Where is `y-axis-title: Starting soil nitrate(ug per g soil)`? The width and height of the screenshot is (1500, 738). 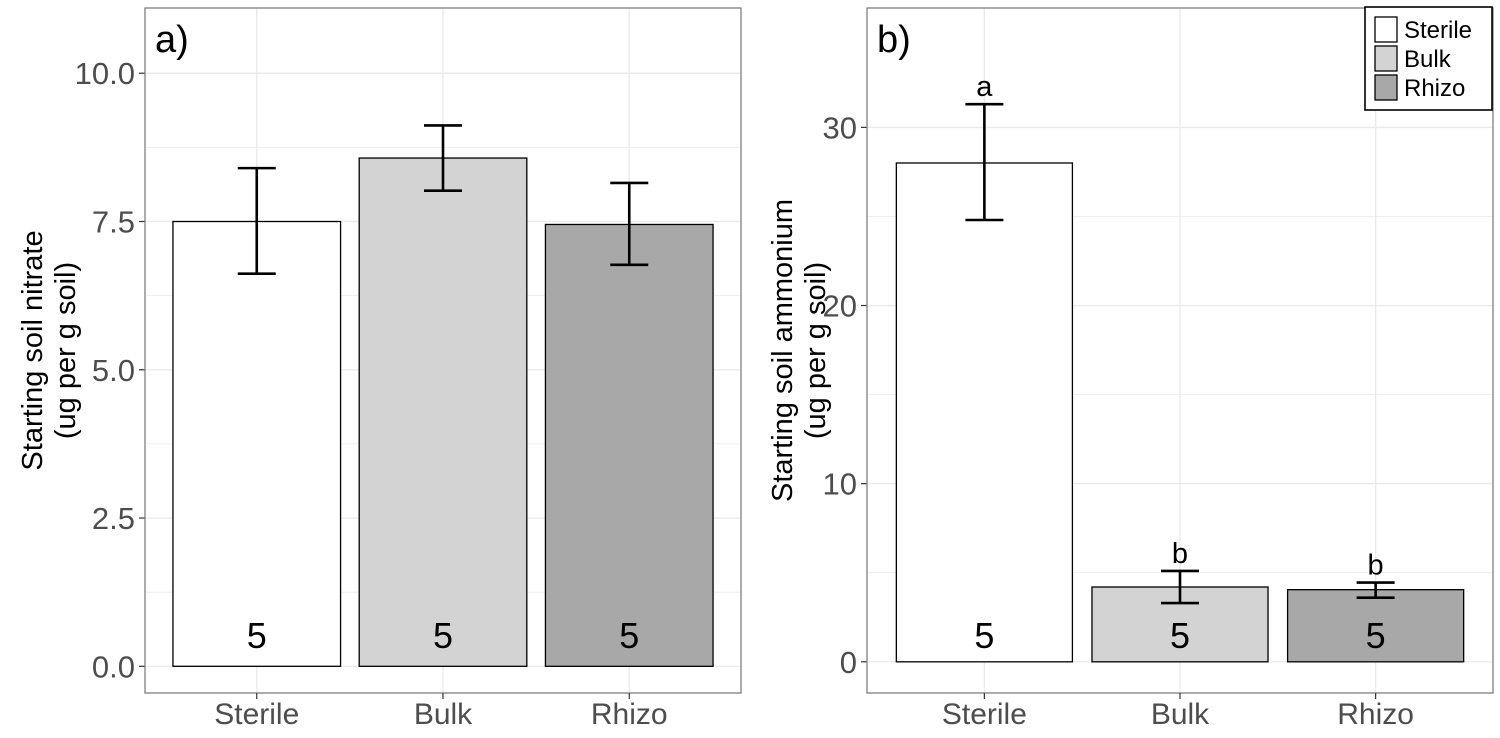 y-axis-title: Starting soil nitrate(ug per g soil) is located at coordinates (49, 350).